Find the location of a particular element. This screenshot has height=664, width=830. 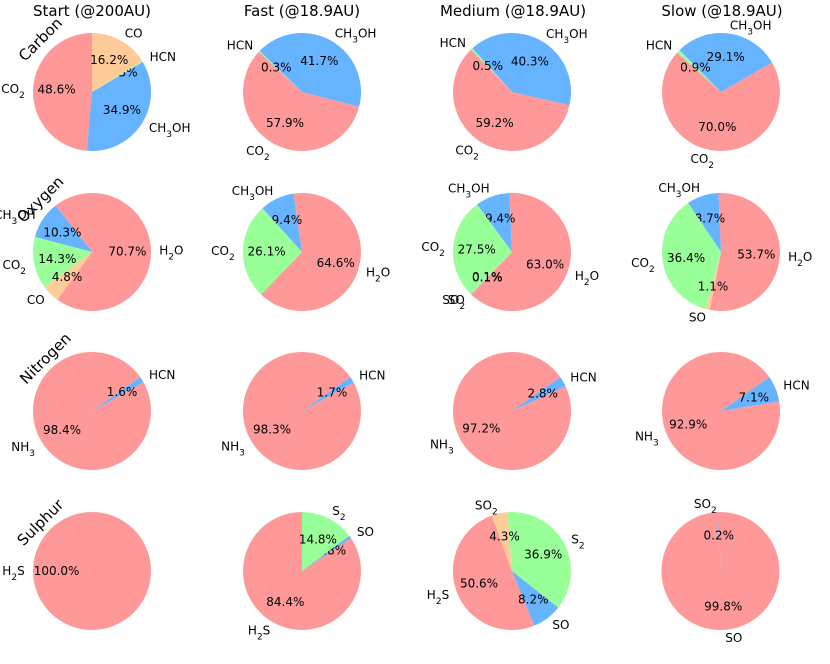

pie-label-sulphur-2-h2s: H2S is located at coordinates (438, 597).